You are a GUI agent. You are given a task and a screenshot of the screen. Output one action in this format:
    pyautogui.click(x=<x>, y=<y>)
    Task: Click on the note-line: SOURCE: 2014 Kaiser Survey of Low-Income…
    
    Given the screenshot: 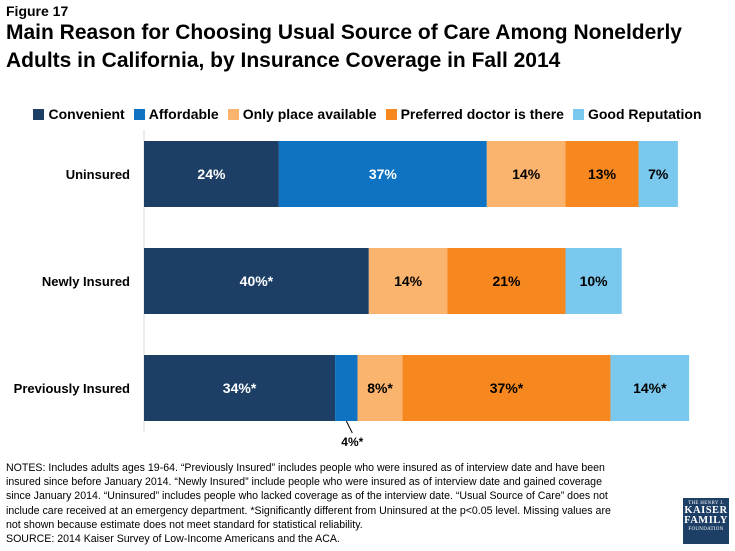 What is the action you would take?
    pyautogui.click(x=173, y=539)
    